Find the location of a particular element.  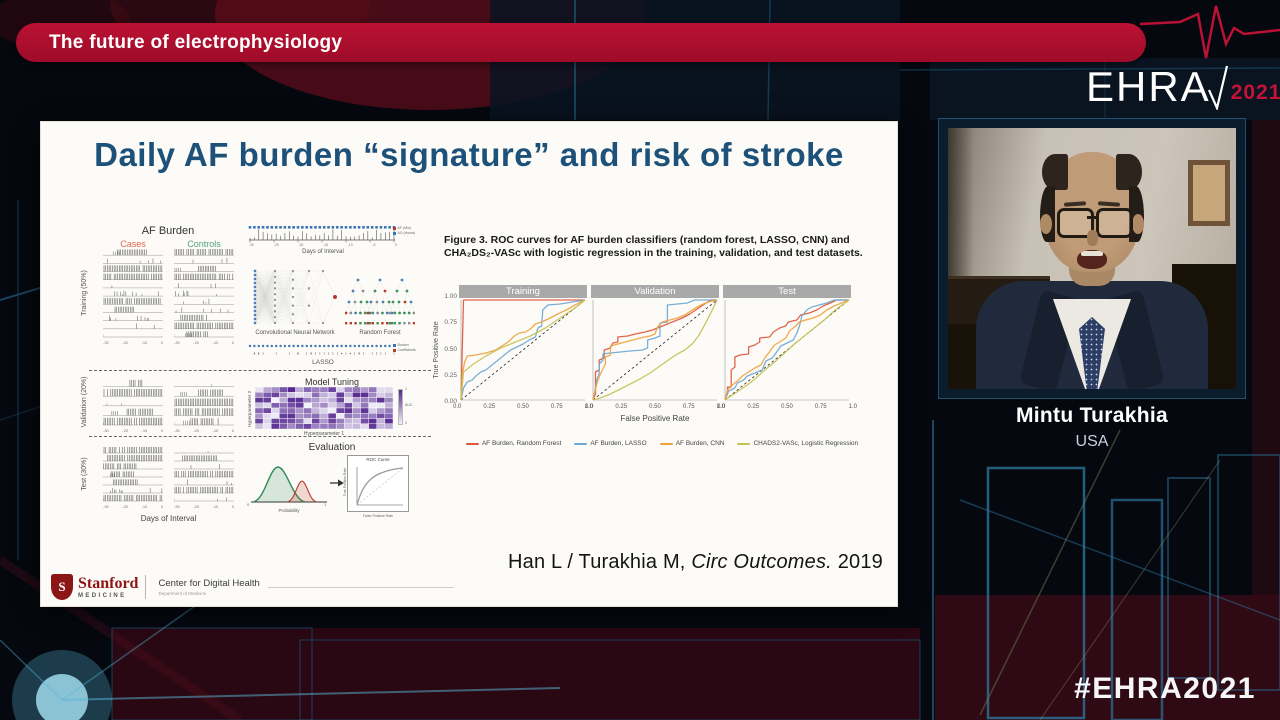

footer-rule is located at coordinates (360, 587).